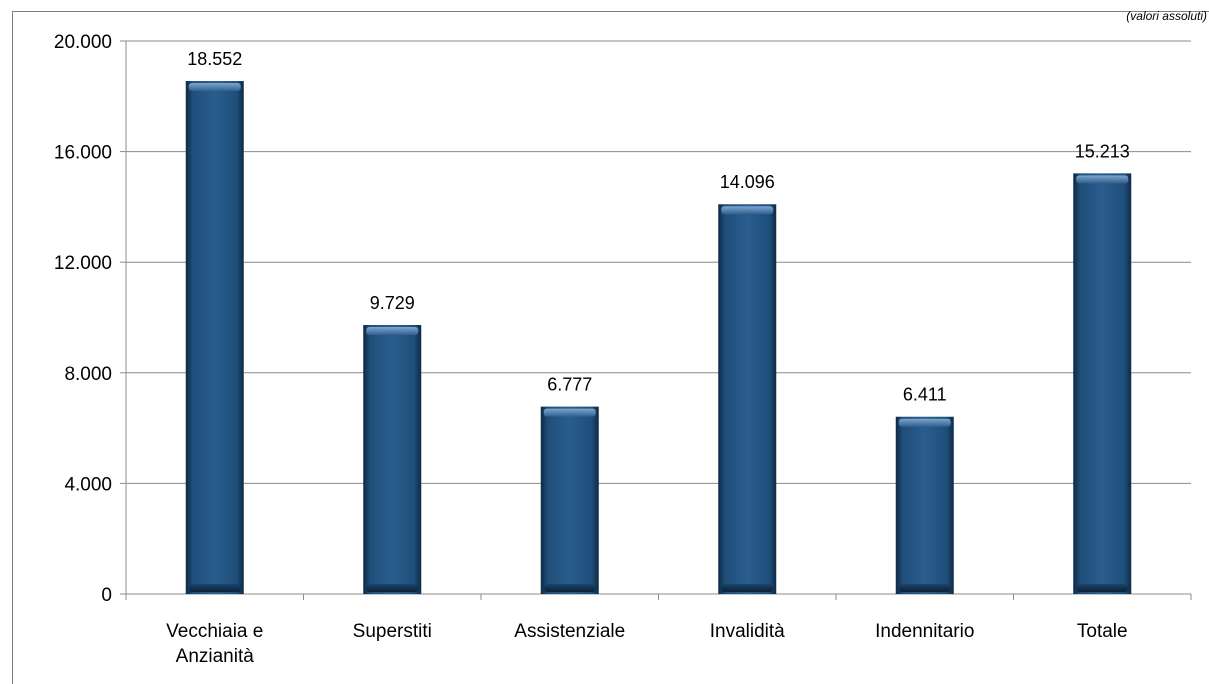  What do you see at coordinates (392, 631) in the screenshot?
I see `x-category-label: Superstiti` at bounding box center [392, 631].